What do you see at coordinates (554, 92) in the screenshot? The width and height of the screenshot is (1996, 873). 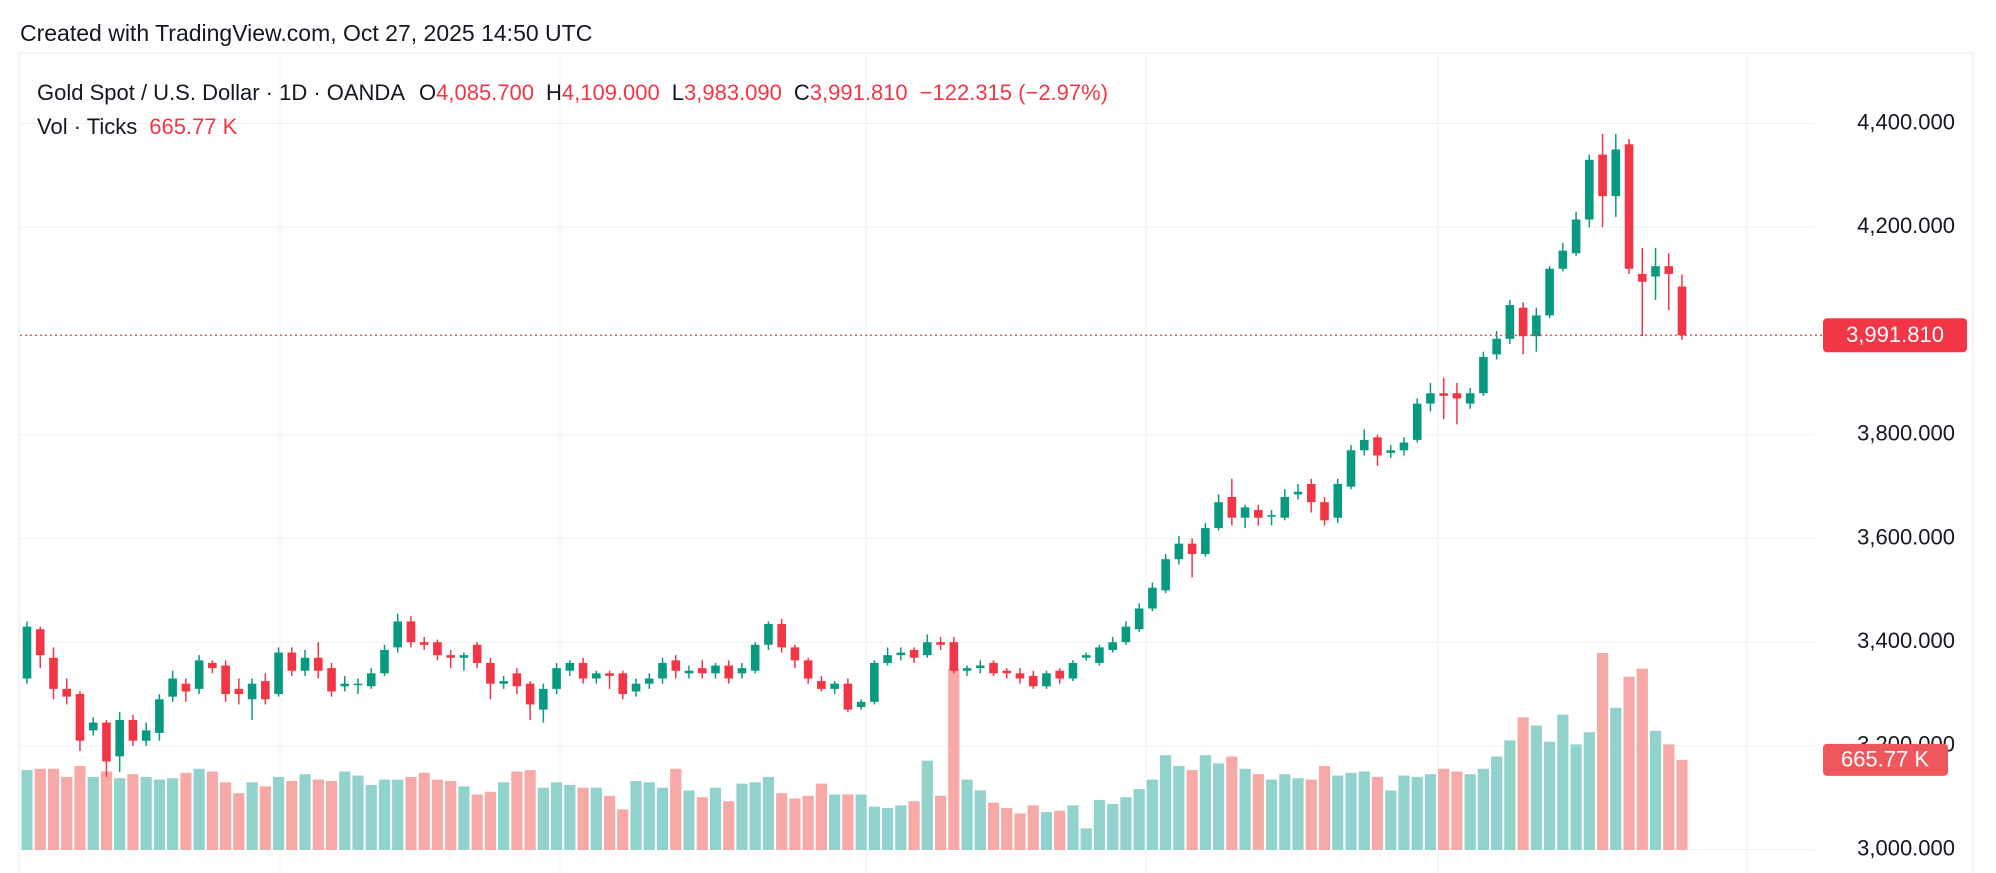 I see `h-prefix: H` at bounding box center [554, 92].